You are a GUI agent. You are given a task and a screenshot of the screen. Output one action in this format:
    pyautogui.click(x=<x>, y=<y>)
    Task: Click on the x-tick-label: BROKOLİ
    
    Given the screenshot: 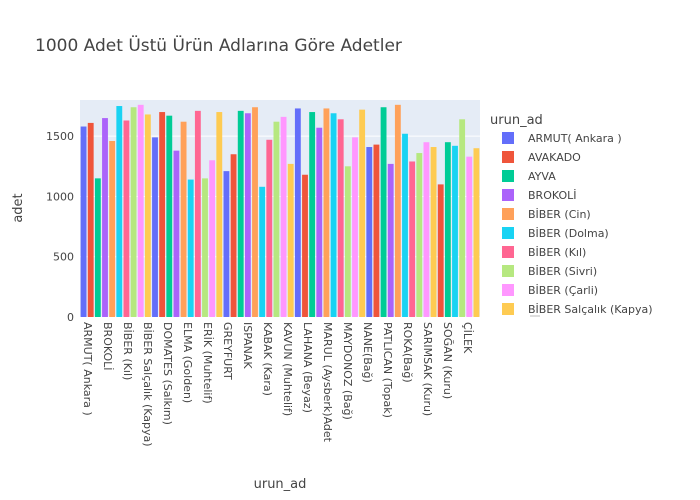 What is the action you would take?
    pyautogui.click(x=107, y=346)
    